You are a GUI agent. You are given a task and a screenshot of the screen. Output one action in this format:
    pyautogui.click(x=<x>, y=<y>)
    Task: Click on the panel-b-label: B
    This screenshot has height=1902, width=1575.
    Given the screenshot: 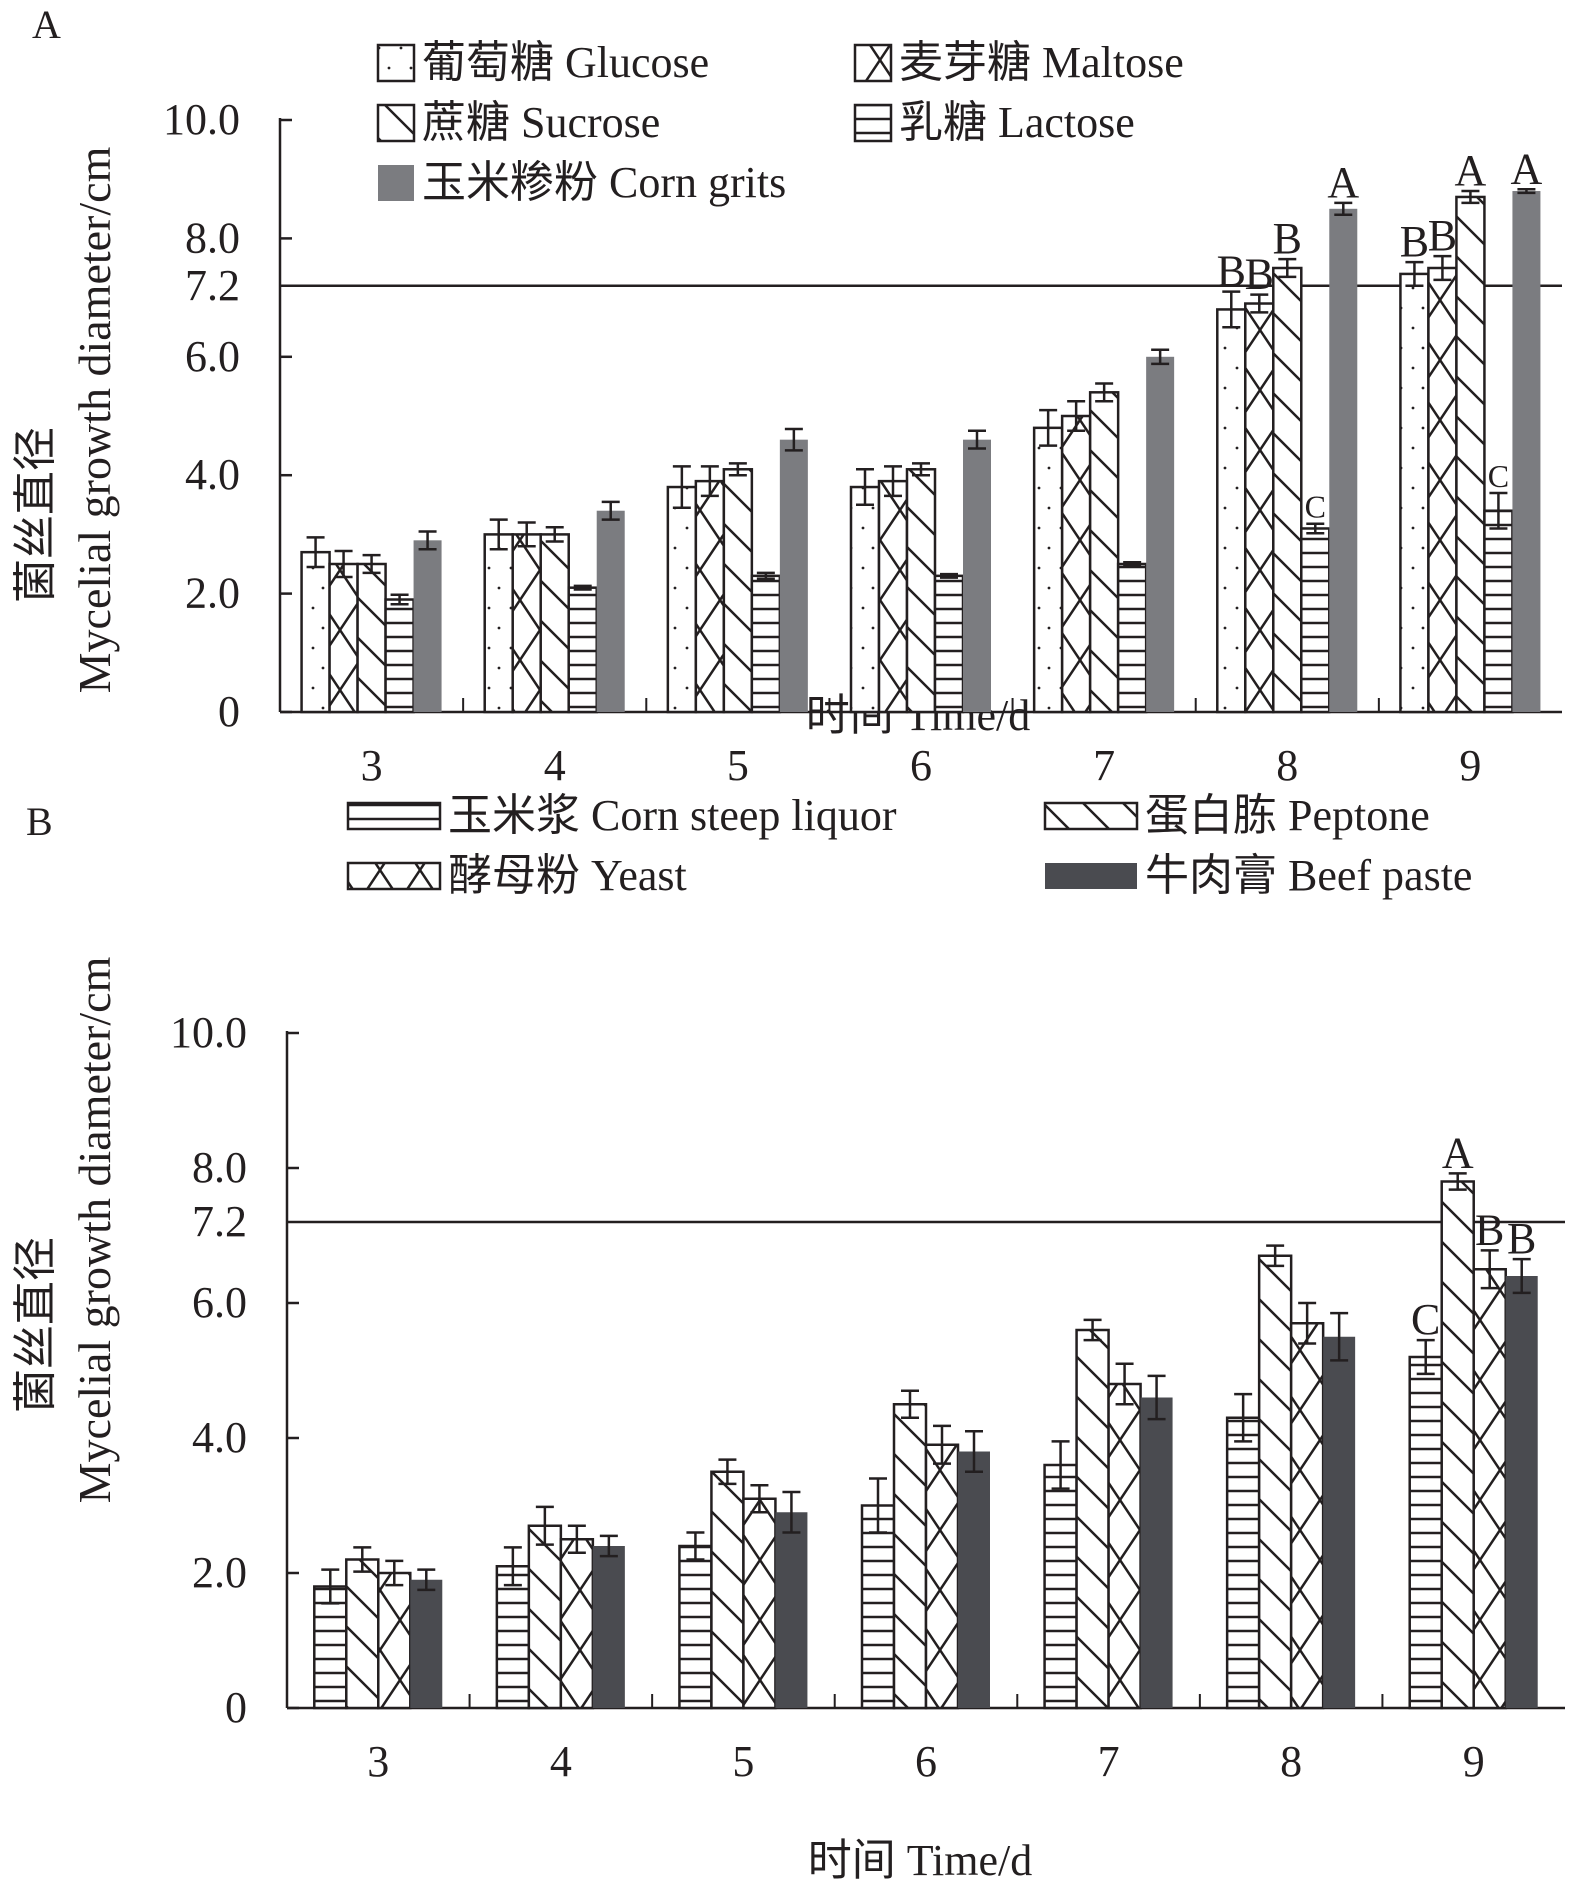 What is the action you would take?
    pyautogui.click(x=39, y=821)
    